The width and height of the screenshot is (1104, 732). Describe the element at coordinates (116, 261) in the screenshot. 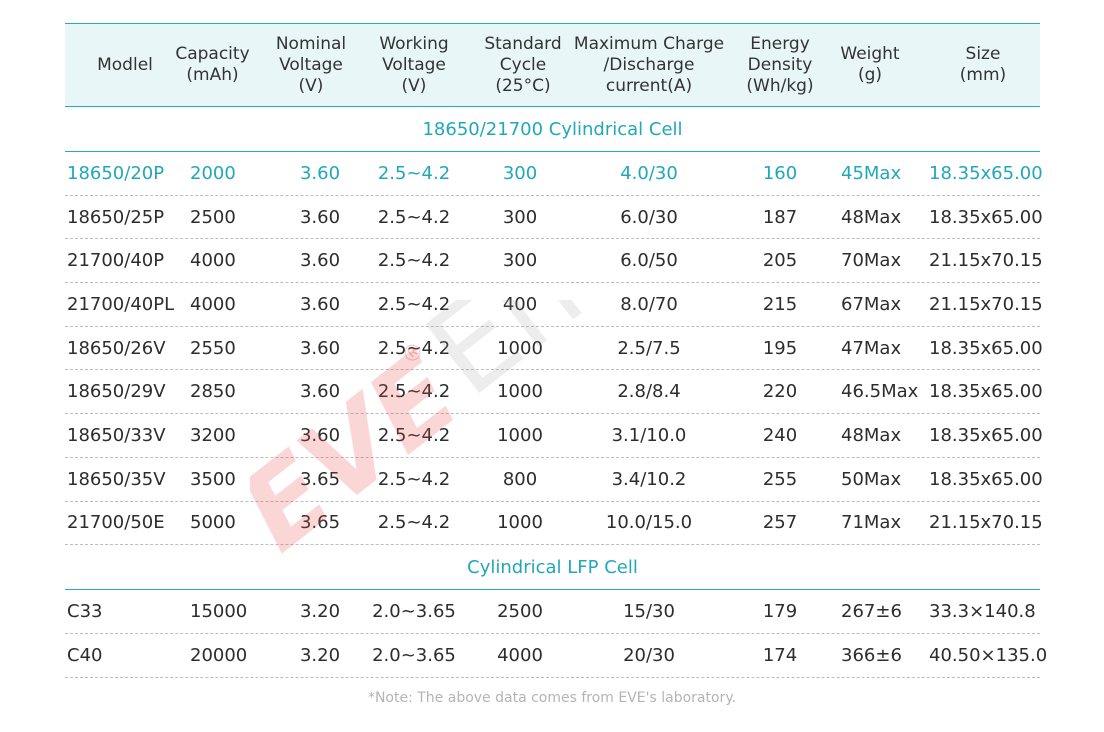

I see `cell-model: 21700/40P` at that location.